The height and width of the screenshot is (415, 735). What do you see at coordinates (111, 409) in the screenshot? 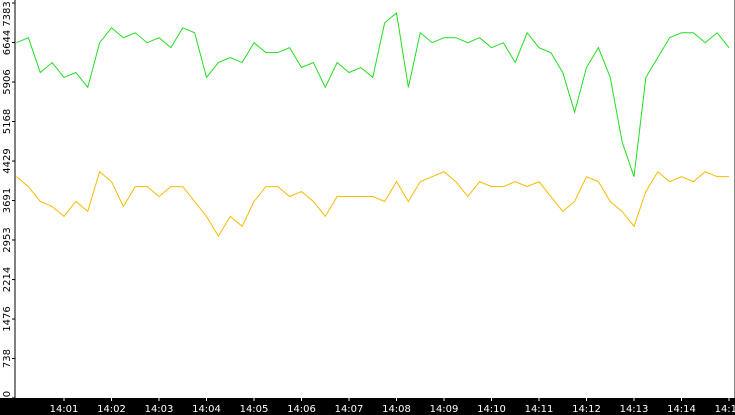
I see `x-tick-label: 14:02` at bounding box center [111, 409].